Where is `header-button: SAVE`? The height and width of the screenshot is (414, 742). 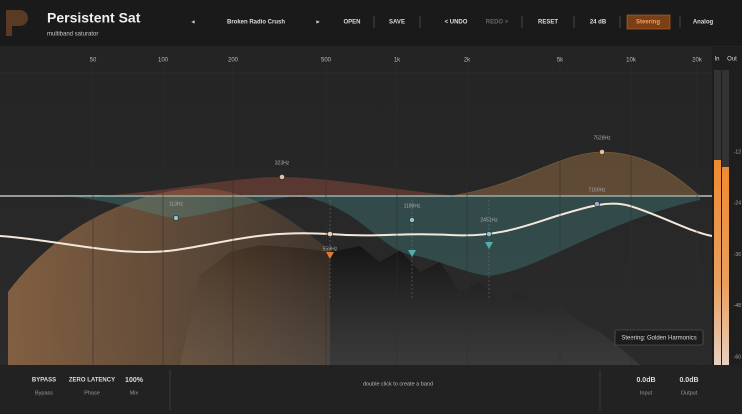
header-button: SAVE is located at coordinates (397, 23).